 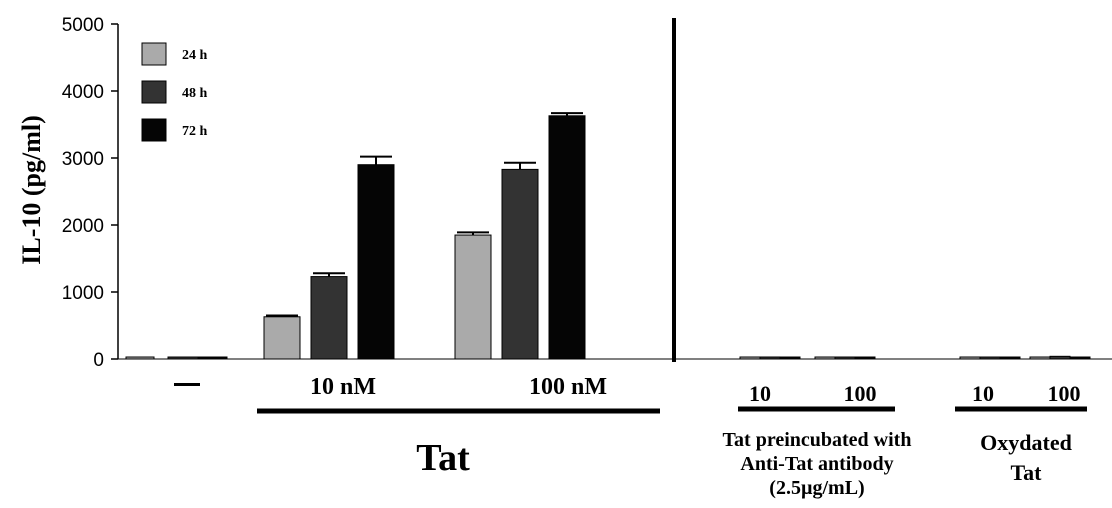 I want to click on legend: 24 h 48 h 72 h, so click(x=174, y=92).